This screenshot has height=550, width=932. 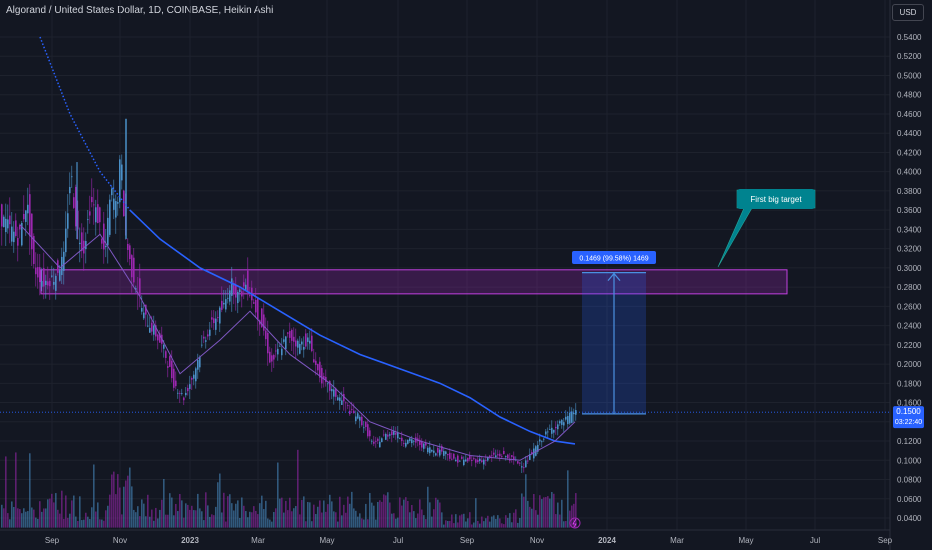 What do you see at coordinates (909, 56) in the screenshot?
I see `y-tick-label: 0.5200` at bounding box center [909, 56].